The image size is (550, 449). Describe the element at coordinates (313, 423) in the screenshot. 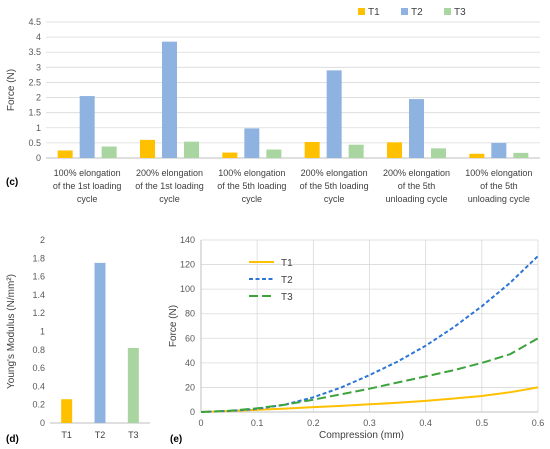

I see `x-tick-label: 0.2` at that location.